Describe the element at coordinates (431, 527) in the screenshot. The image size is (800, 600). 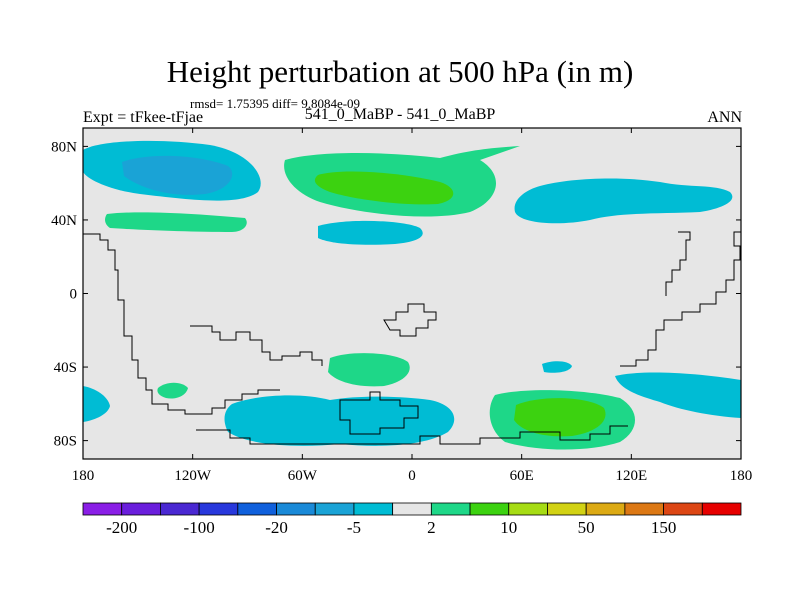
I see `colorbar-label: 2` at that location.